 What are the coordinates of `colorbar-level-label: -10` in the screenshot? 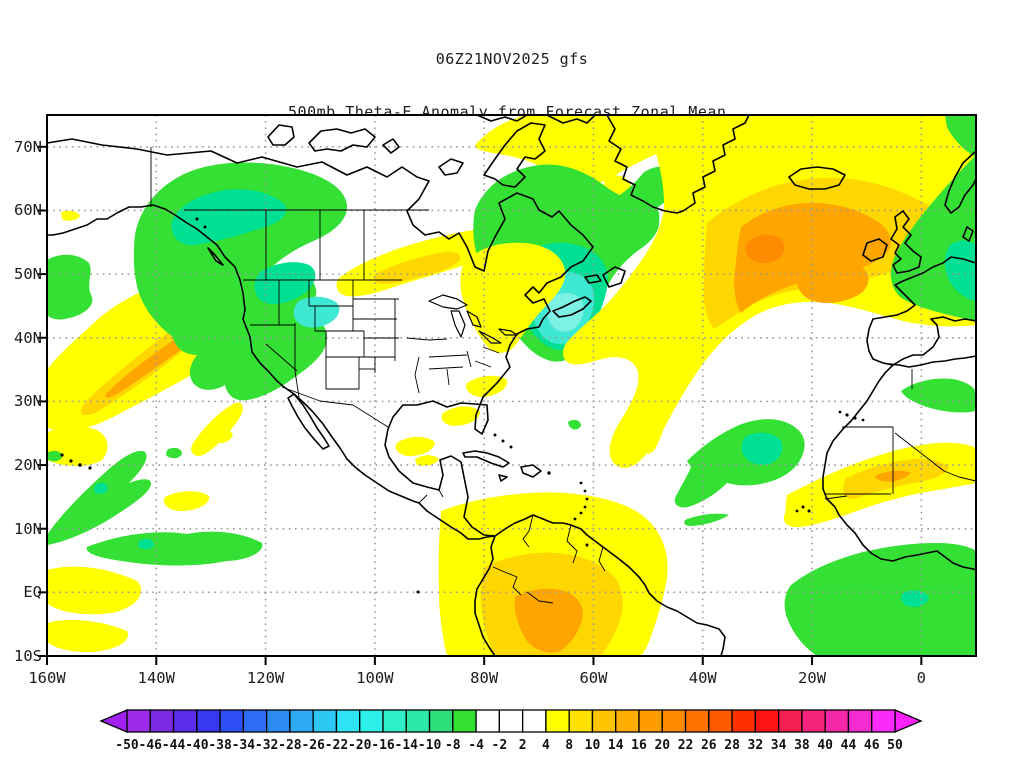 It's located at (430, 745).